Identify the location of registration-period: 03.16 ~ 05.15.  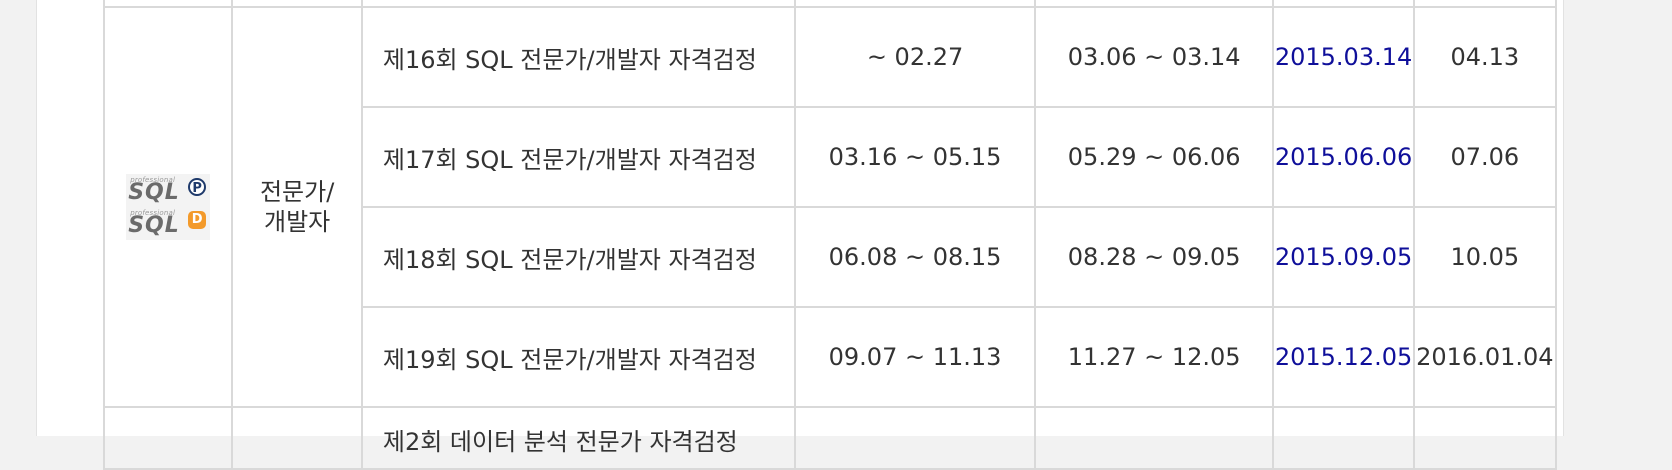
(915, 157).